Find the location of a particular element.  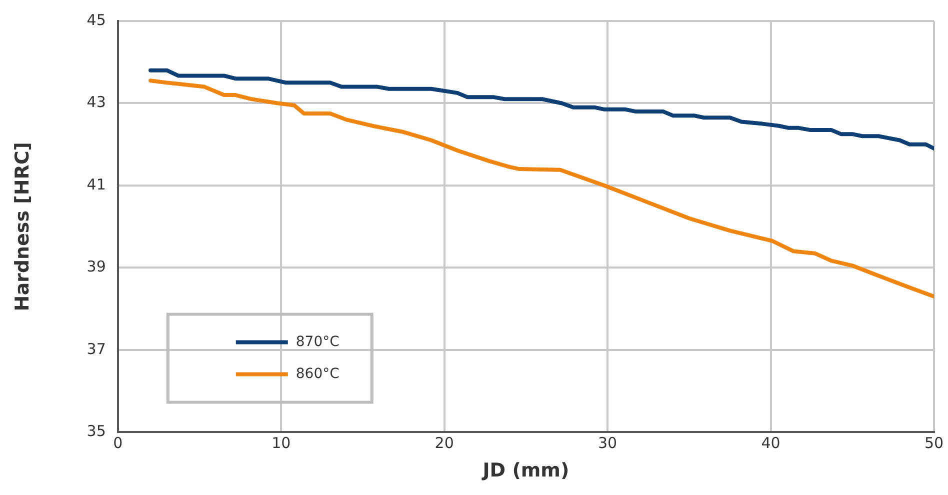

y-tick-label: 35 is located at coordinates (96, 431).